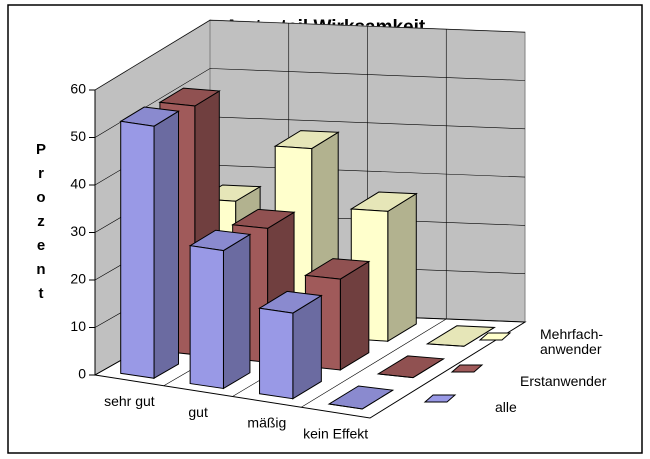  What do you see at coordinates (78, 279) in the screenshot?
I see `y-tick-label: 20` at bounding box center [78, 279].